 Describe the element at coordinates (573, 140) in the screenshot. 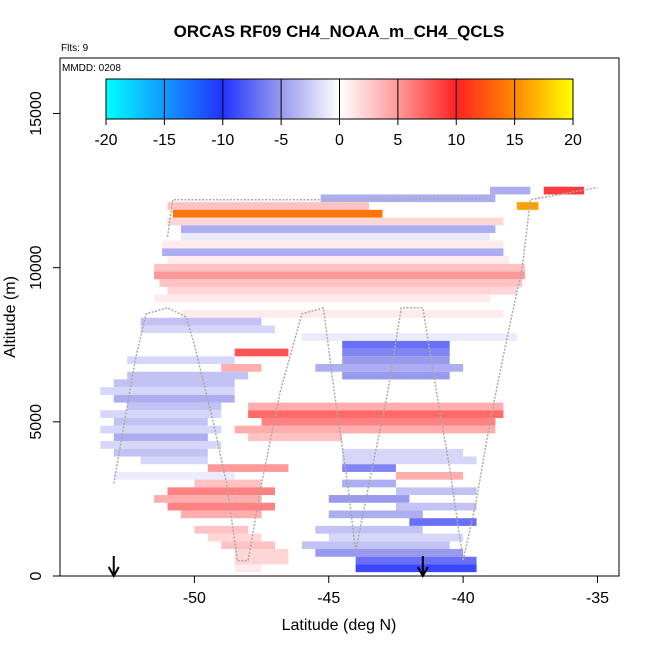

I see `colorbar-tick-label-8: 20` at that location.